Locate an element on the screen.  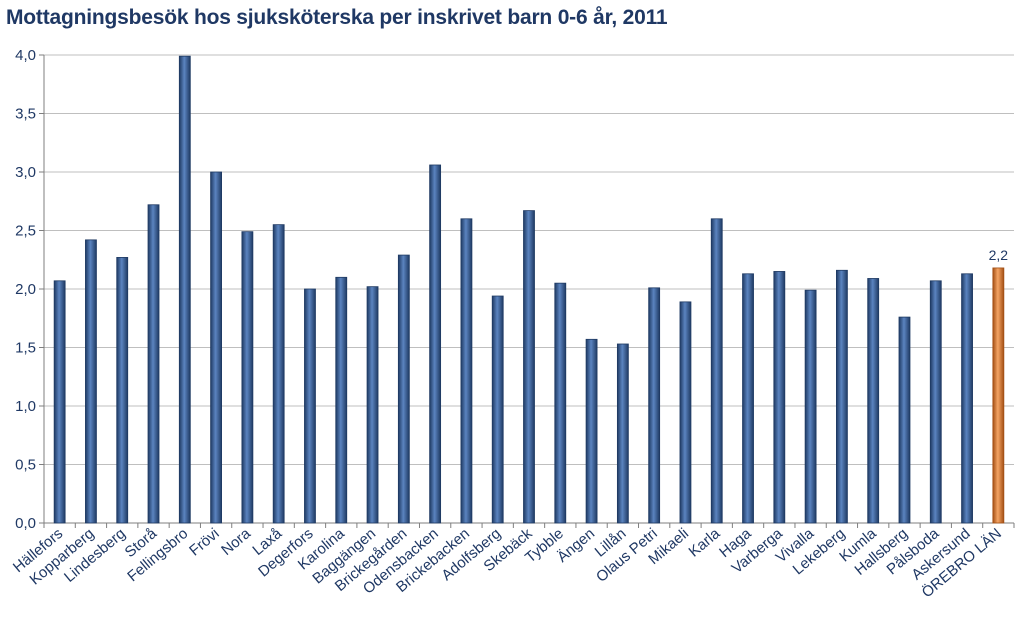
y-tick-label: 2,0 is located at coordinates (25, 289).